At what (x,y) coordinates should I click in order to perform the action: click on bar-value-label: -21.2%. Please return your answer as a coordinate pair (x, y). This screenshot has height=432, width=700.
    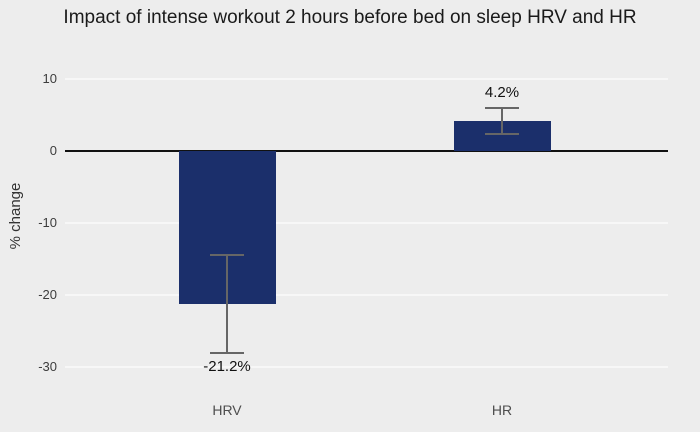
    Looking at the image, I should click on (227, 366).